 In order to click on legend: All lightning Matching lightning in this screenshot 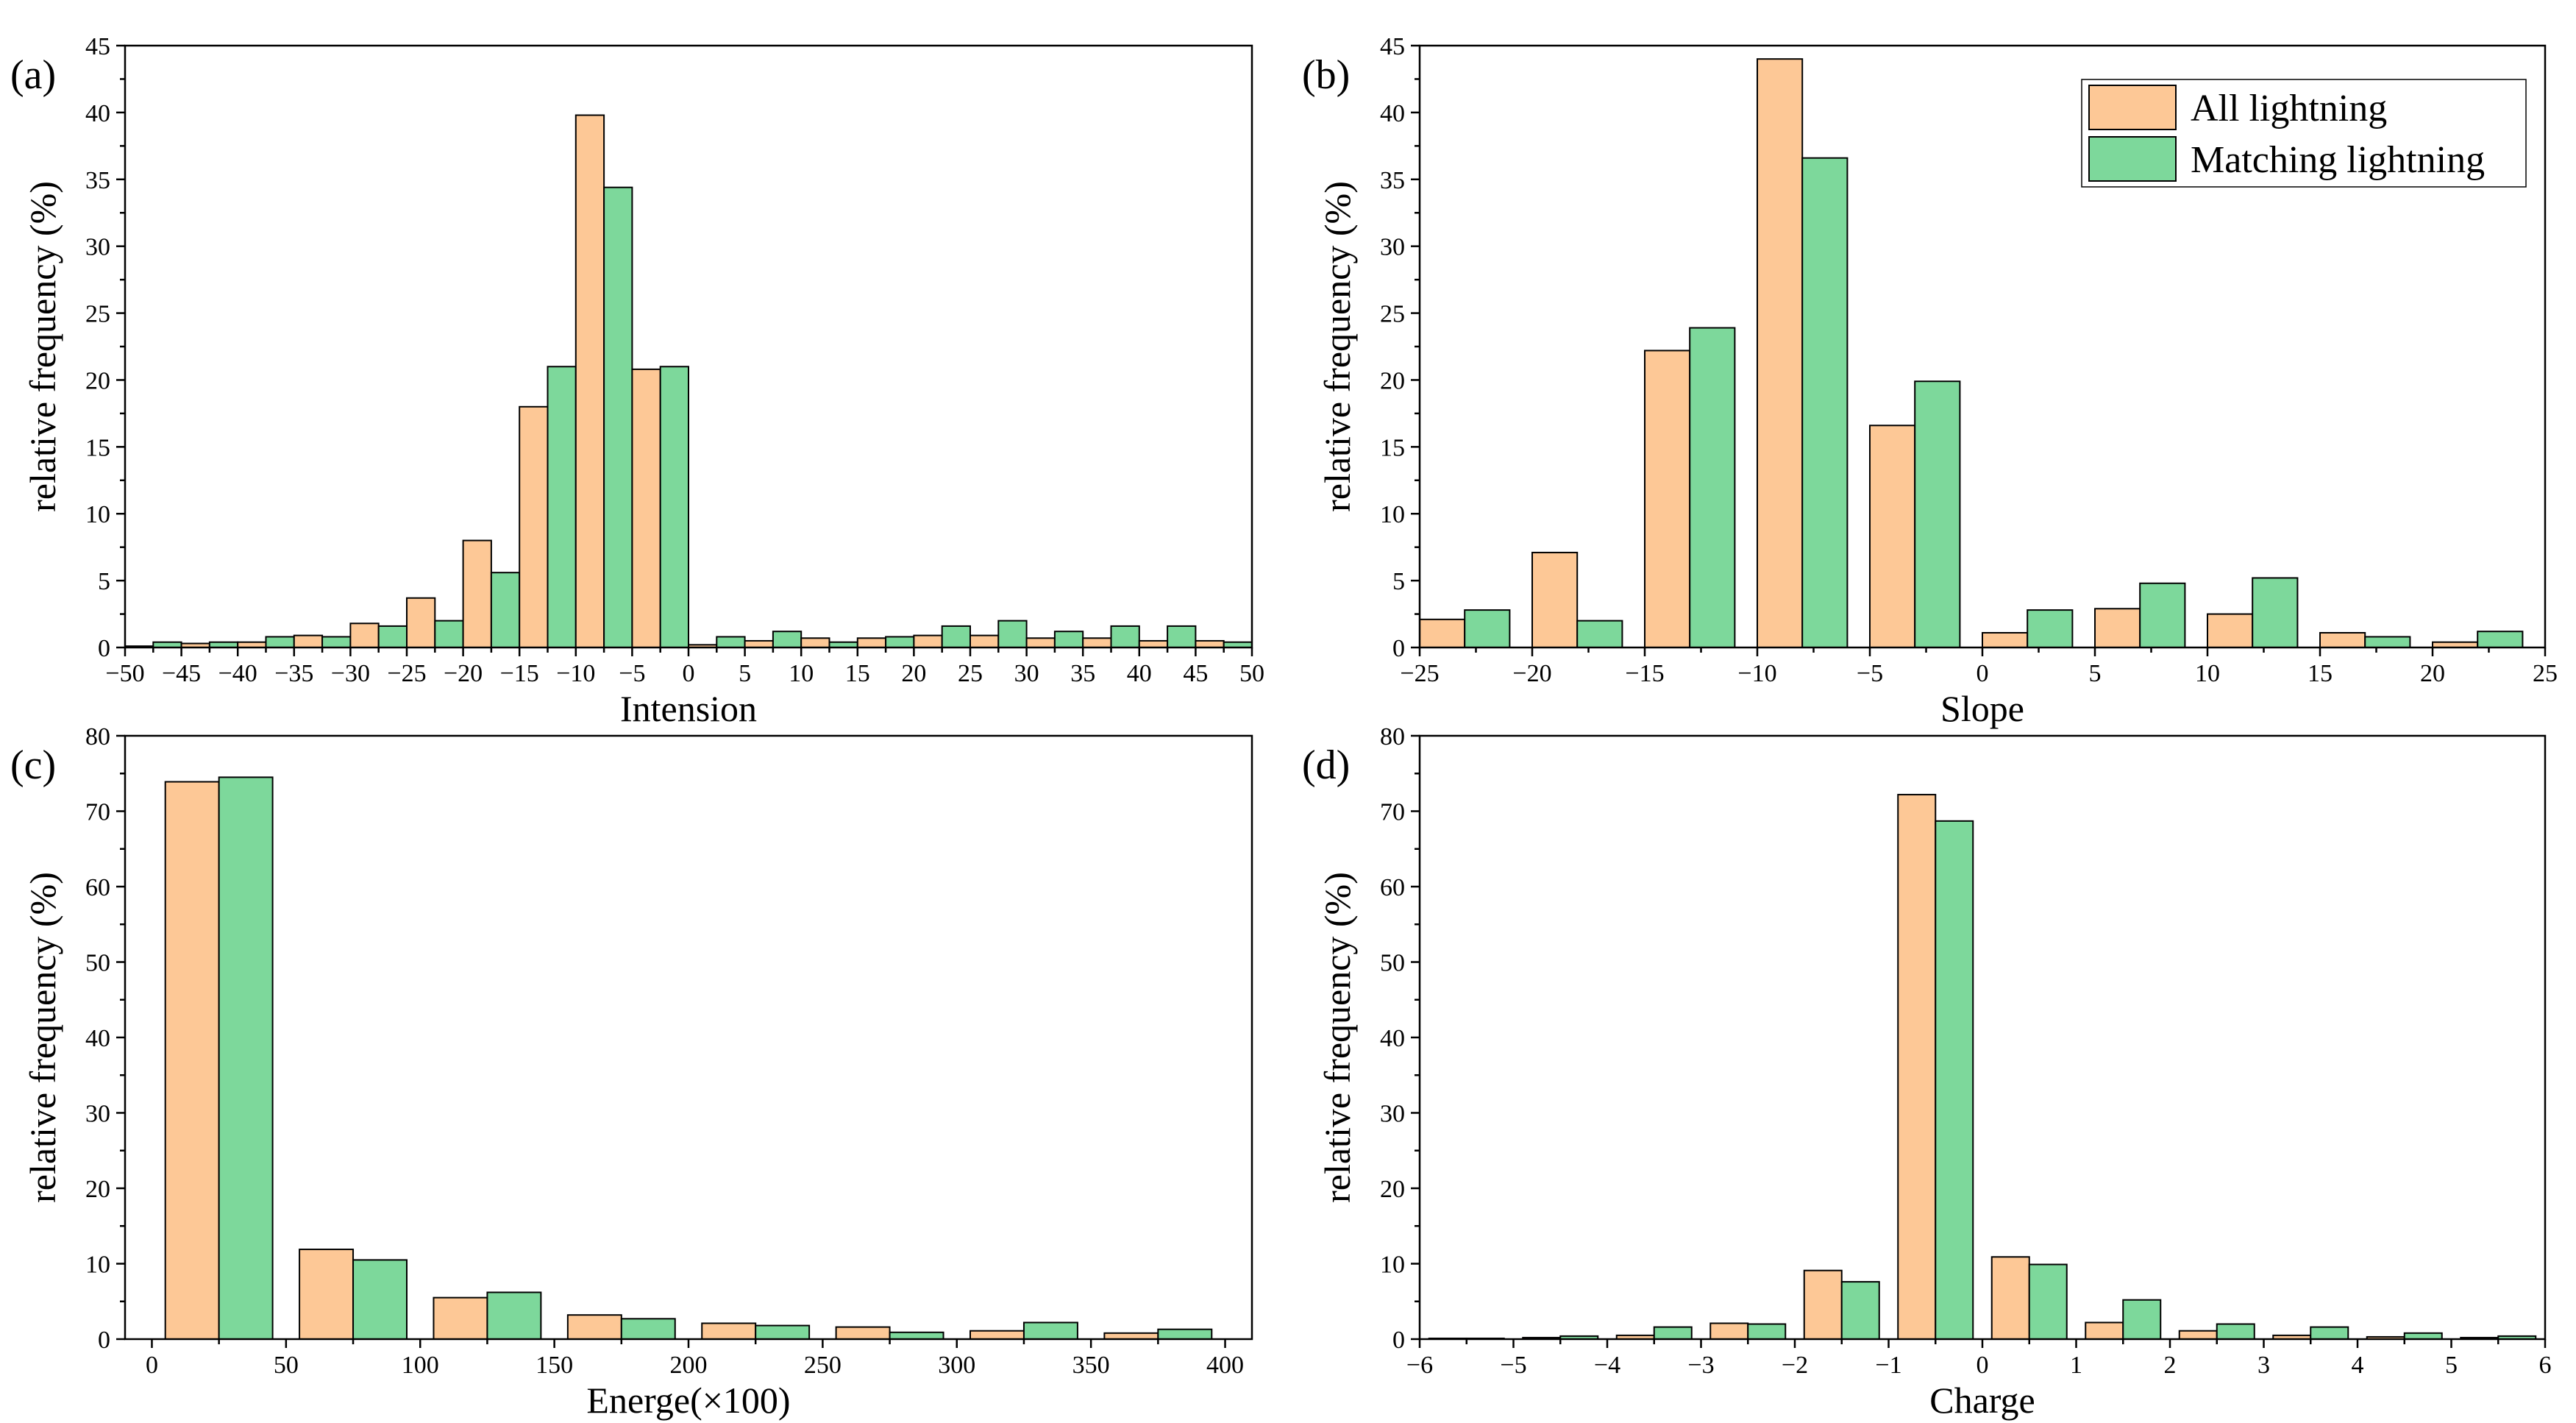, I will do `click(2304, 133)`.